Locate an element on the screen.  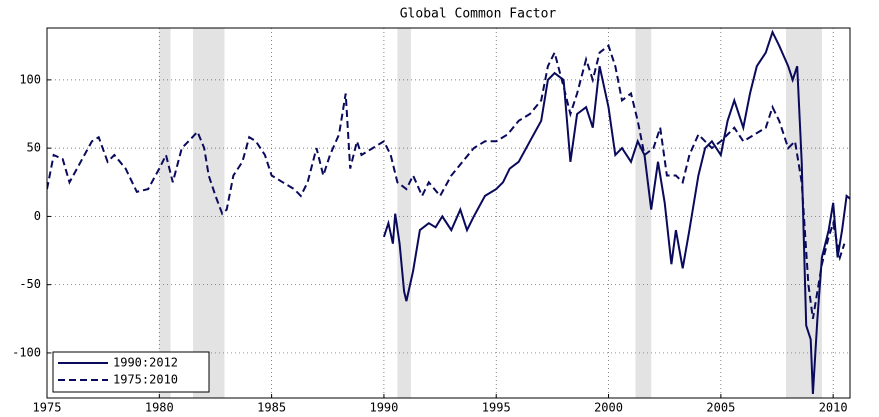
y-tick-label: 100 is located at coordinates (30, 79).